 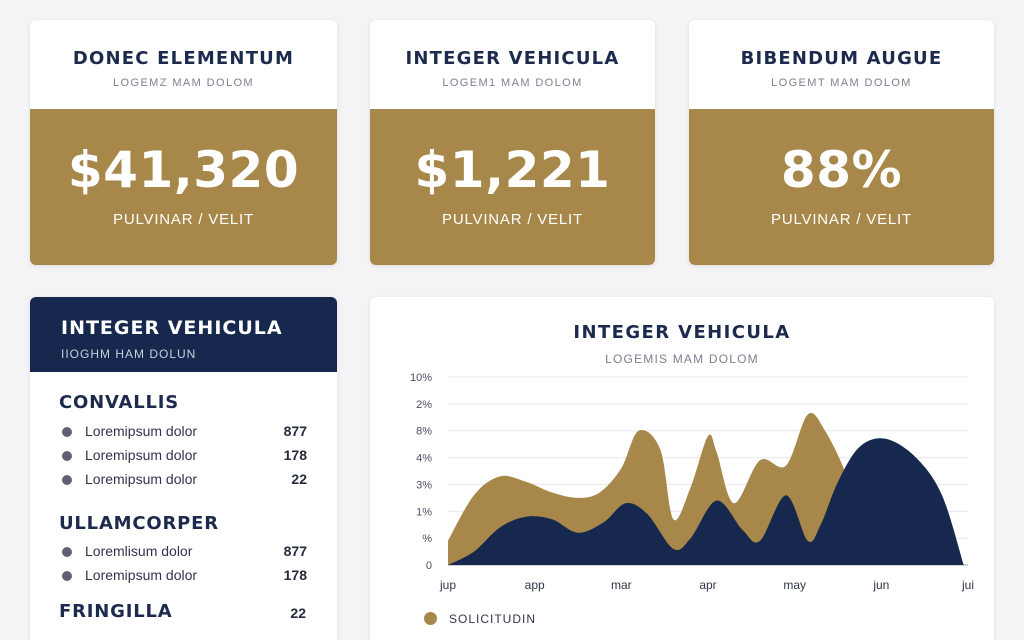 What do you see at coordinates (139, 551) in the screenshot?
I see `list-item-label: Loremlisum dolor` at bounding box center [139, 551].